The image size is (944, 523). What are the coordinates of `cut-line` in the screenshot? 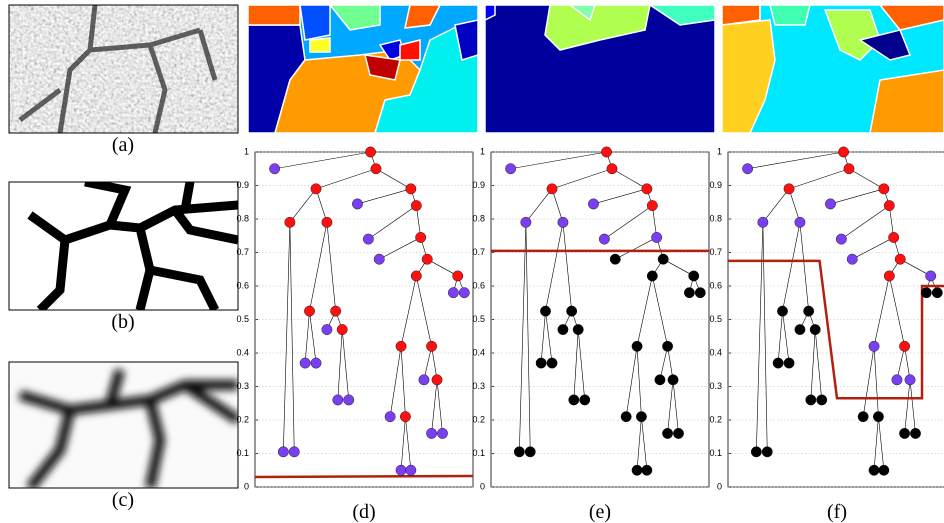 It's located at (836, 329).